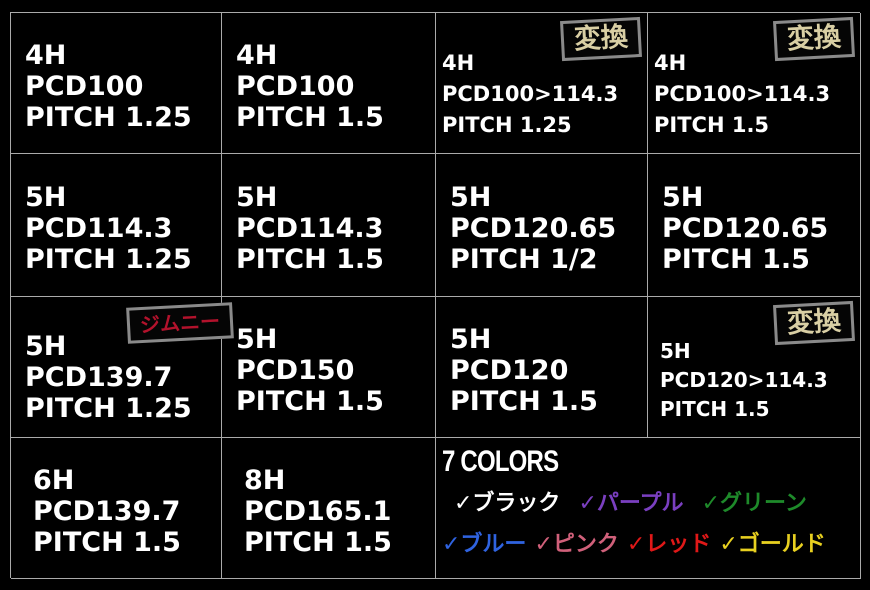  What do you see at coordinates (509, 370) in the screenshot?
I see `pcd: PCD120` at bounding box center [509, 370].